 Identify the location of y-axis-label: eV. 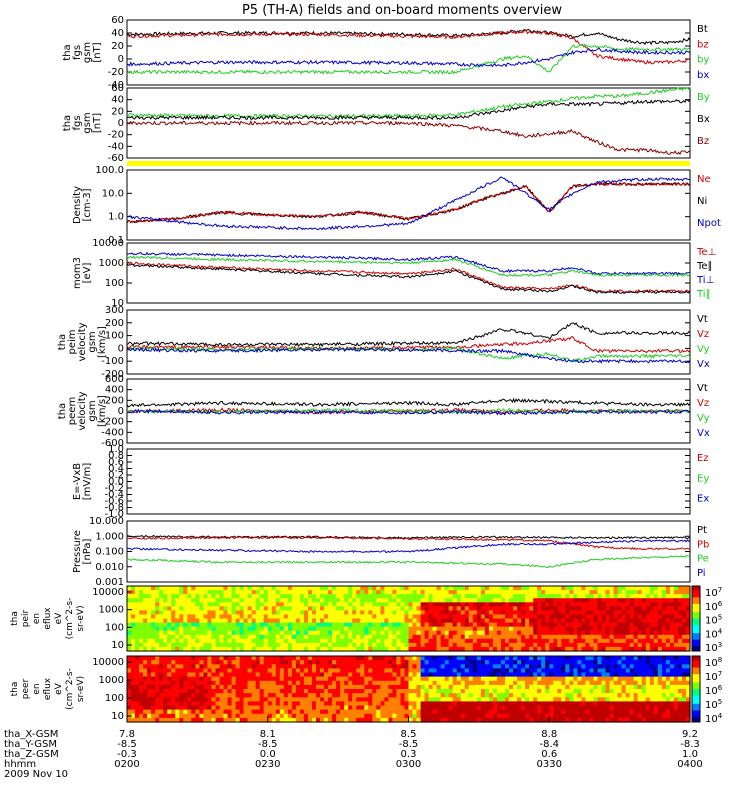
(59, 618).